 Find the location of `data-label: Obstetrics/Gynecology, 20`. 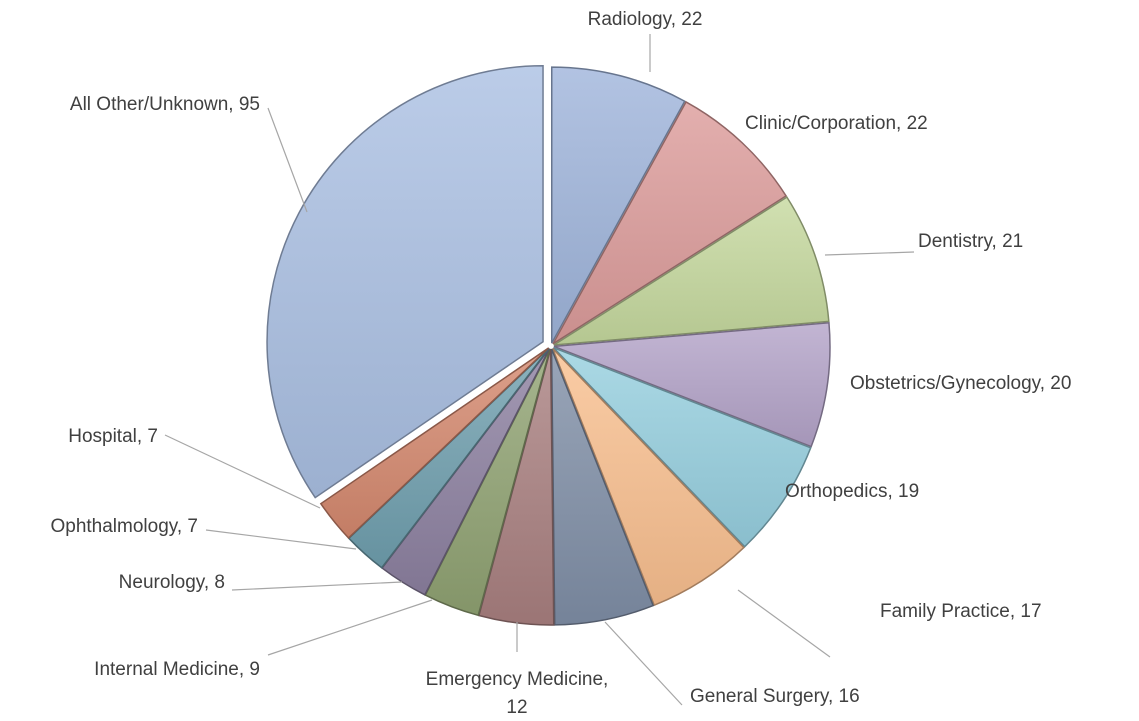

data-label: Obstetrics/Gynecology, 20 is located at coordinates (960, 383).